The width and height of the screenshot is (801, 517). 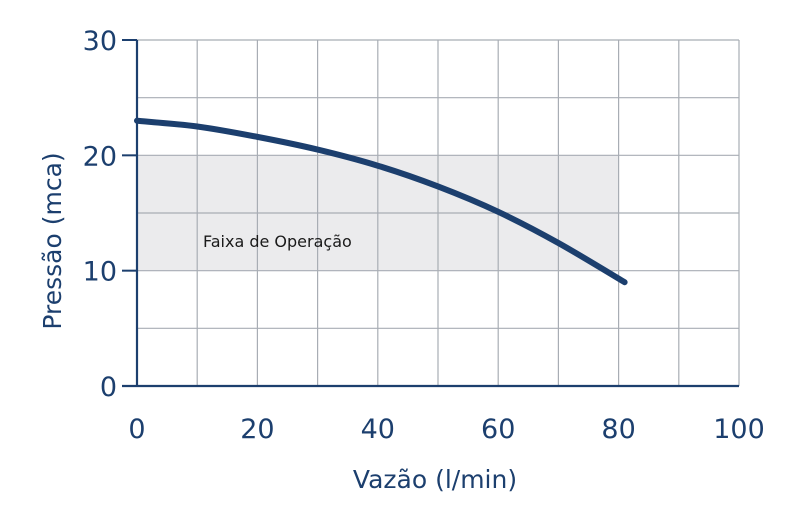 What do you see at coordinates (52, 240) in the screenshot?
I see `y-axis-title: Pressão (mca)` at bounding box center [52, 240].